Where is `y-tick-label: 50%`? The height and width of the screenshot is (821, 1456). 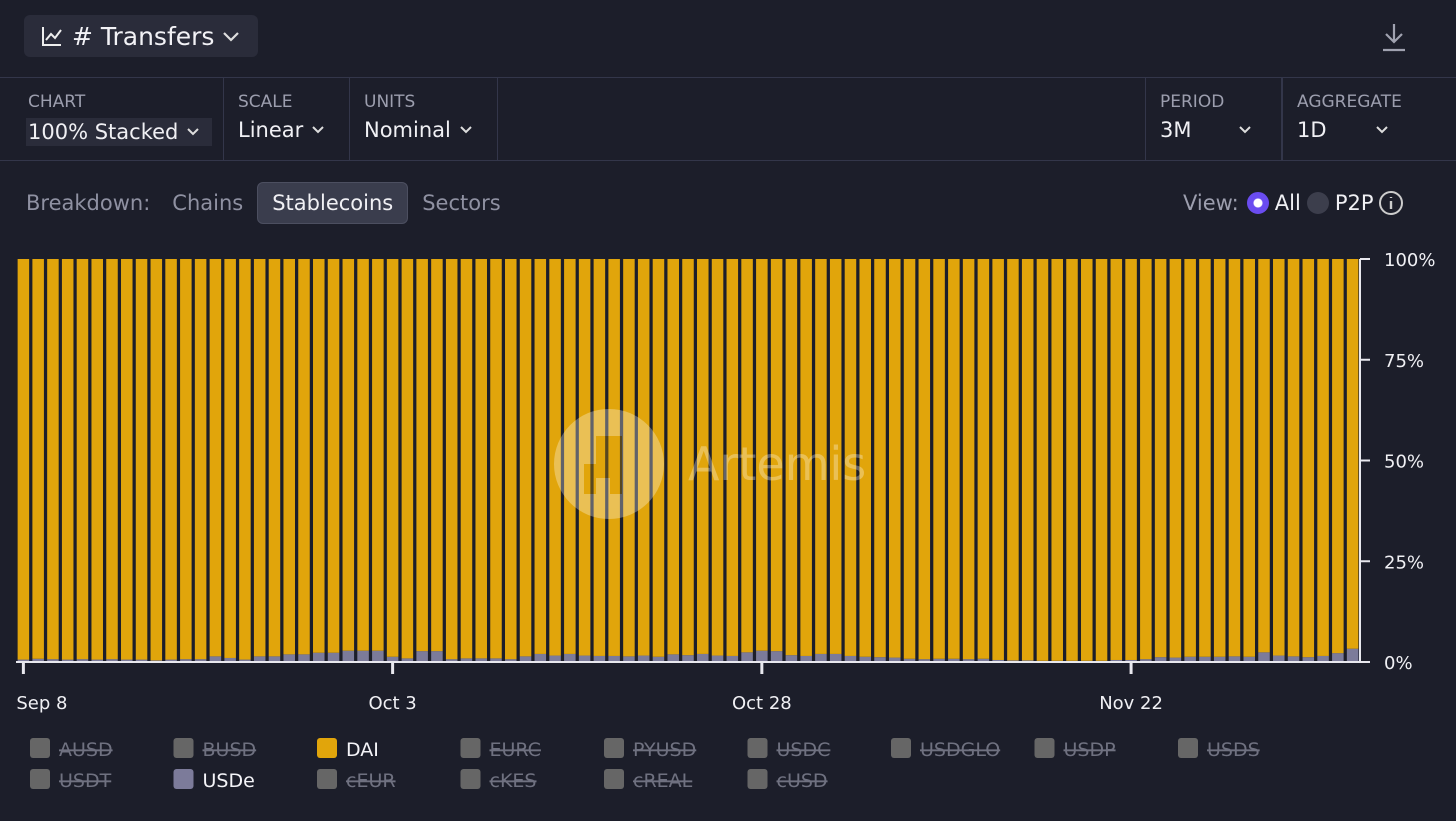 y-tick-label: 50% is located at coordinates (1404, 462).